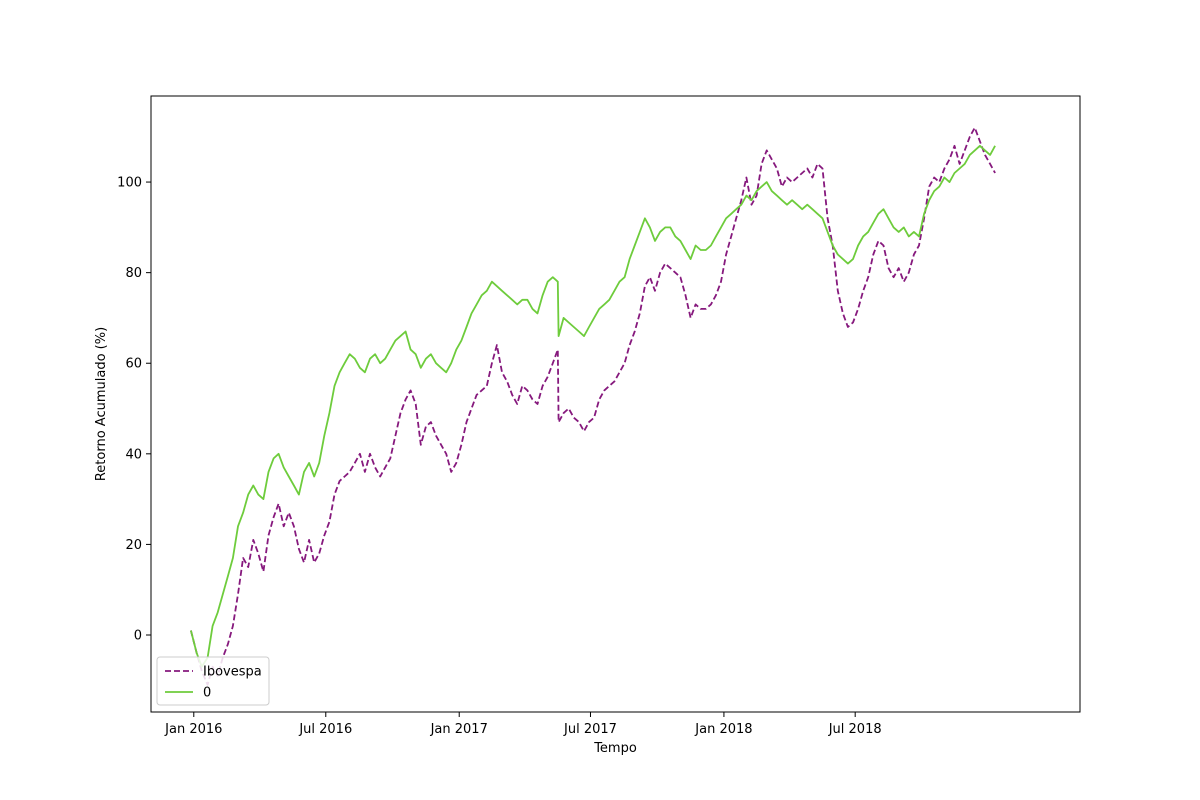 This screenshot has height=800, width=1200. I want to click on y-axis-label: Retorno Acumulado (%), so click(101, 404).